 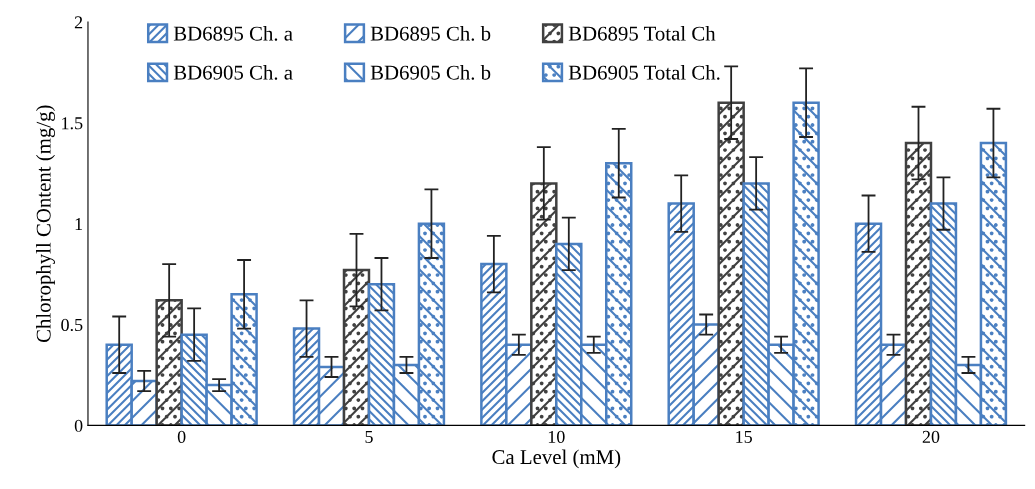 What do you see at coordinates (72, 325) in the screenshot?
I see `y-tick-label: 0.5` at bounding box center [72, 325].